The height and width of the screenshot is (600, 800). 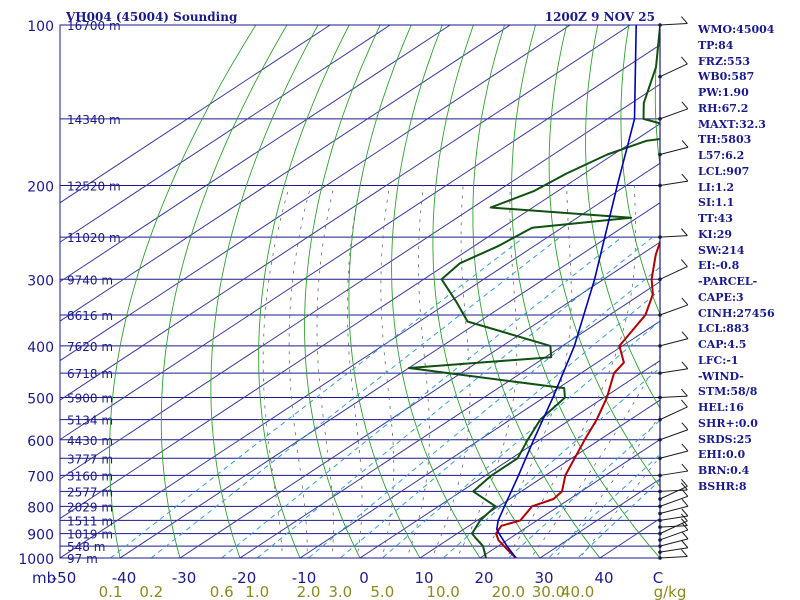 I want to click on index-row: CAP:4.5, so click(x=722, y=344).